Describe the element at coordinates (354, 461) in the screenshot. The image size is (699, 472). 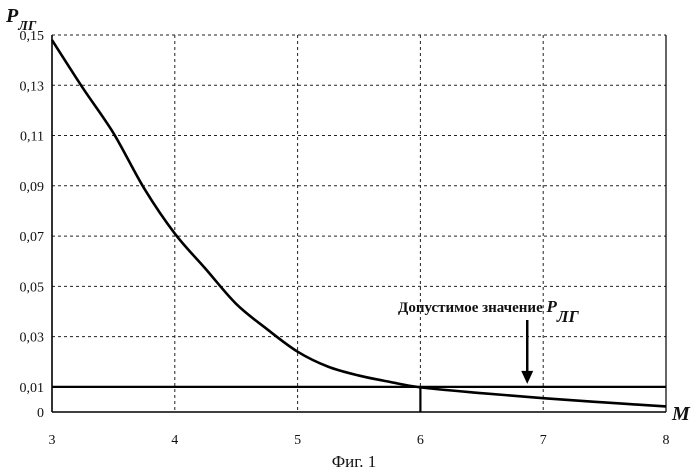
I see `figure-caption: Фиг. 1` at that location.